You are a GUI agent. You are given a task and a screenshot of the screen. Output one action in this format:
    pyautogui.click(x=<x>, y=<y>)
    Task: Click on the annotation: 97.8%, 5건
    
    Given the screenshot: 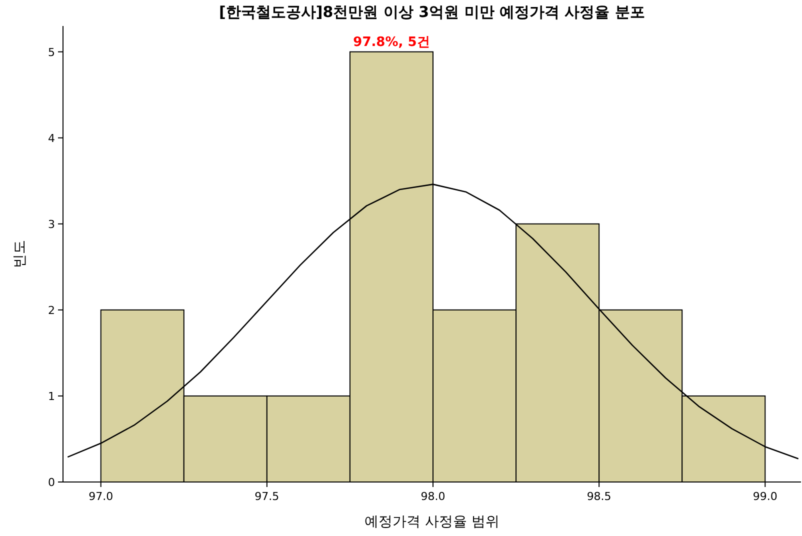 What is the action you would take?
    pyautogui.click(x=391, y=42)
    